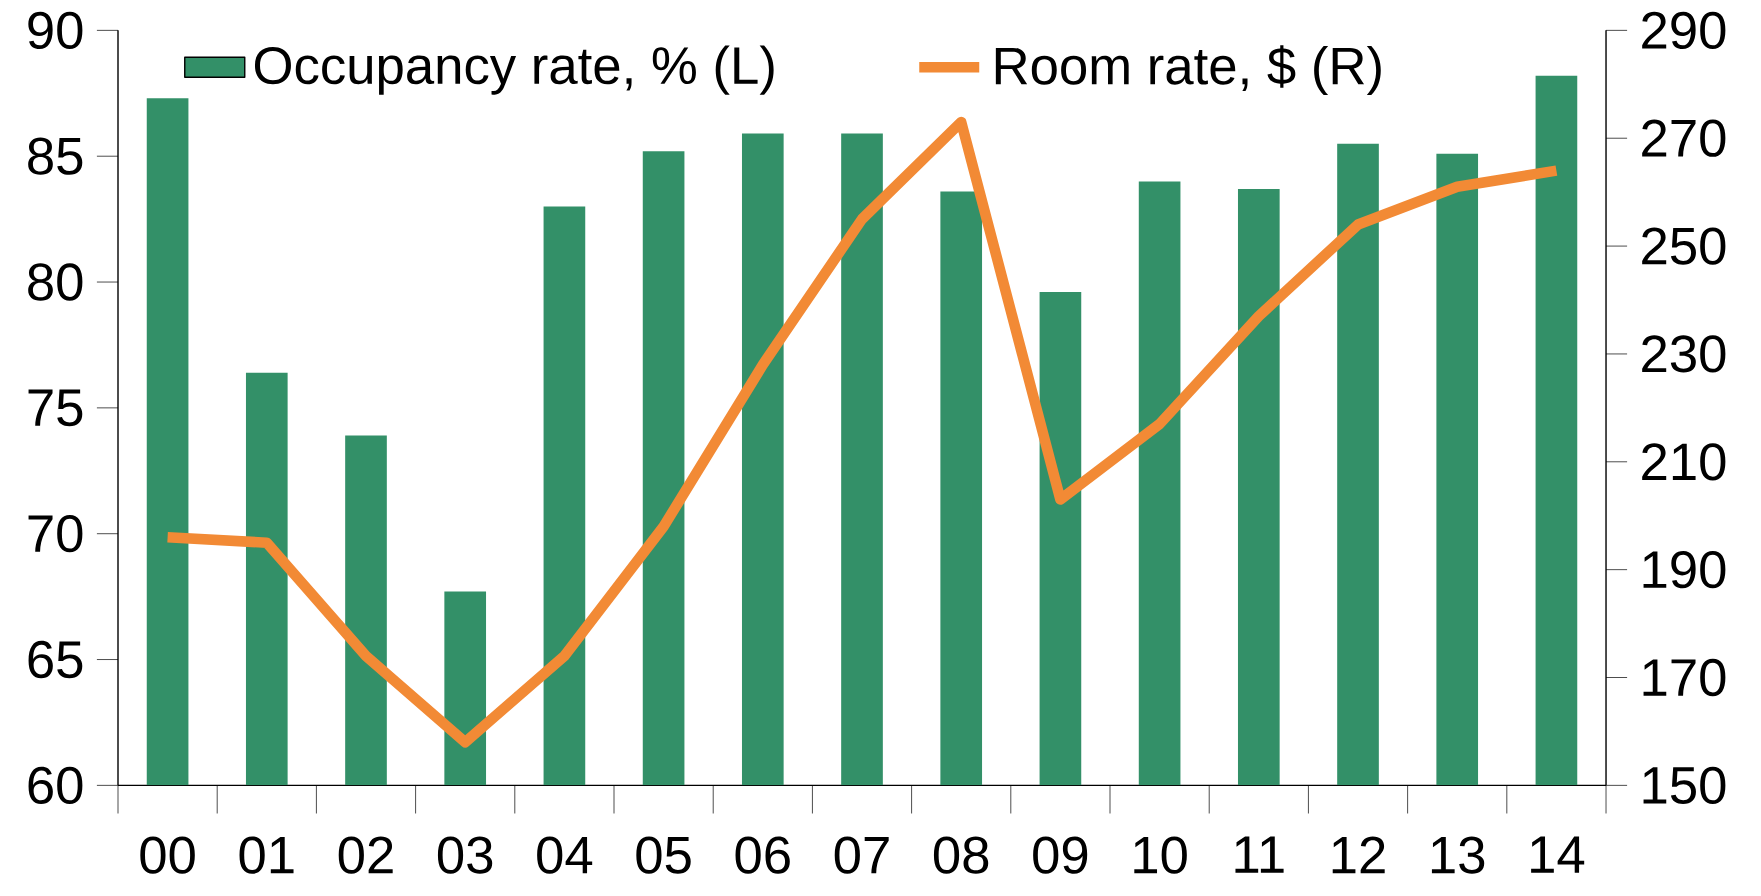 The width and height of the screenshot is (1761, 896). I want to click on x-tick-label: 02, so click(365, 855).